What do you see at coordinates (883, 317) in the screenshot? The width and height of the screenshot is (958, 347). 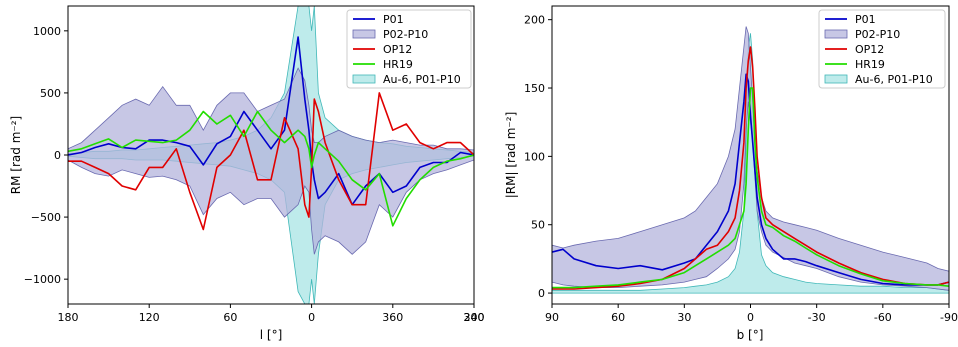 I see `x-tick-label: -60` at bounding box center [883, 317].